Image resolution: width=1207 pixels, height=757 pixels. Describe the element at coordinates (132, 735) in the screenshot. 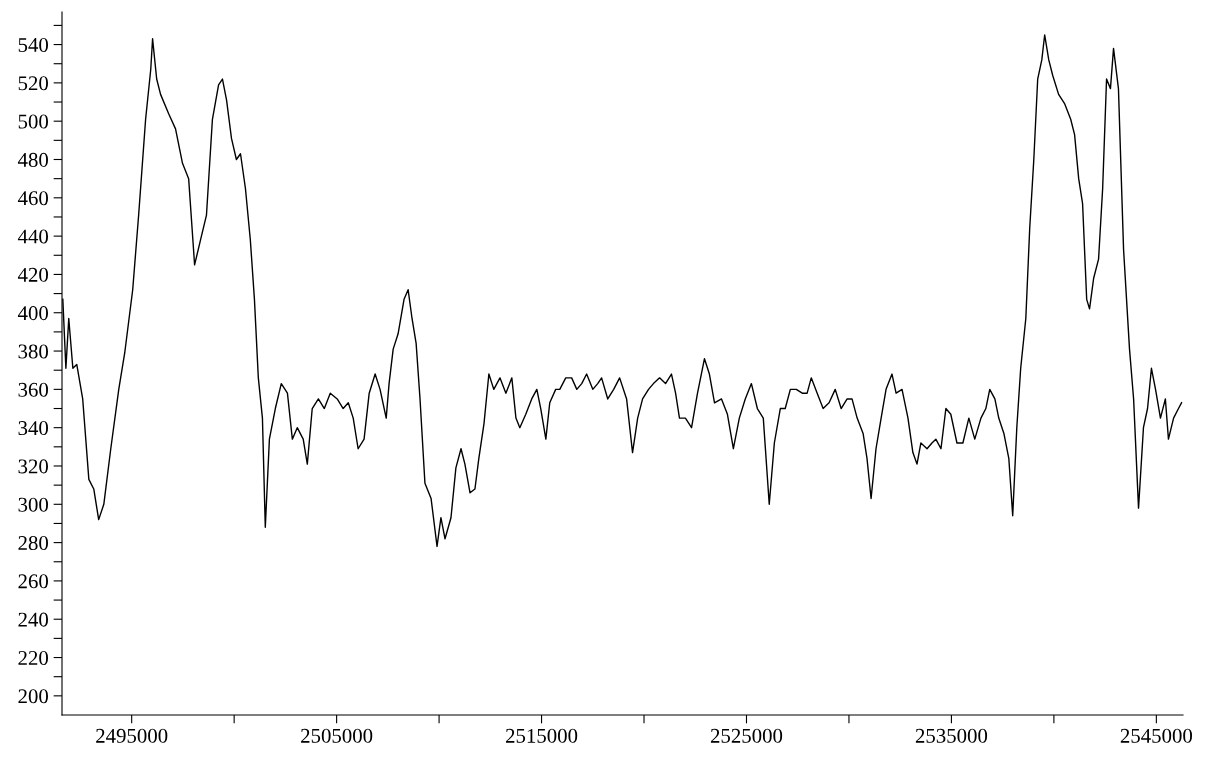

I see `x-tick-label: 2495000` at that location.